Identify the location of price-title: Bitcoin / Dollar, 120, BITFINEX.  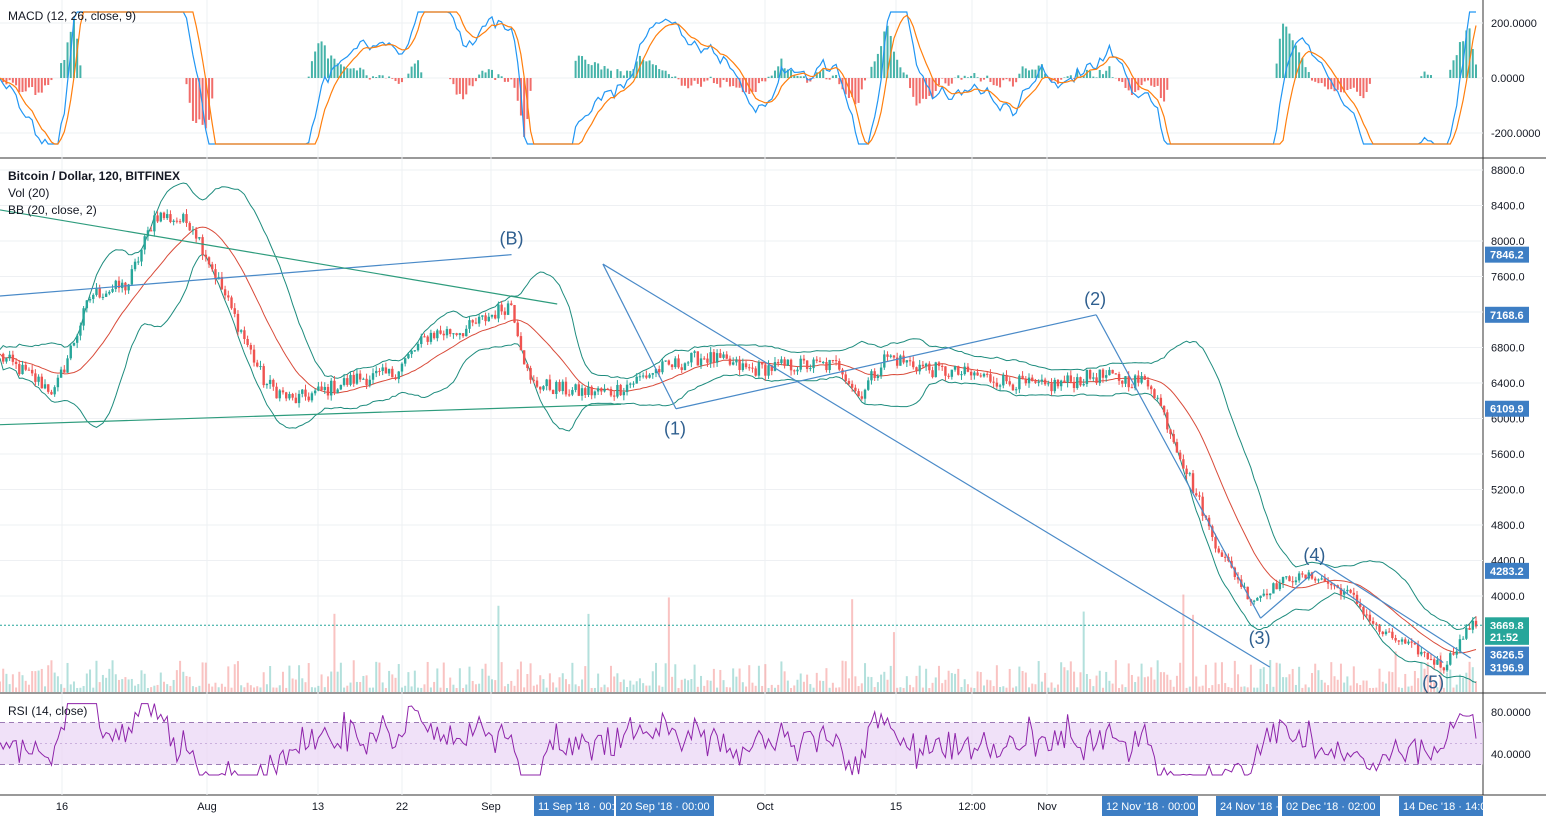
(94, 176).